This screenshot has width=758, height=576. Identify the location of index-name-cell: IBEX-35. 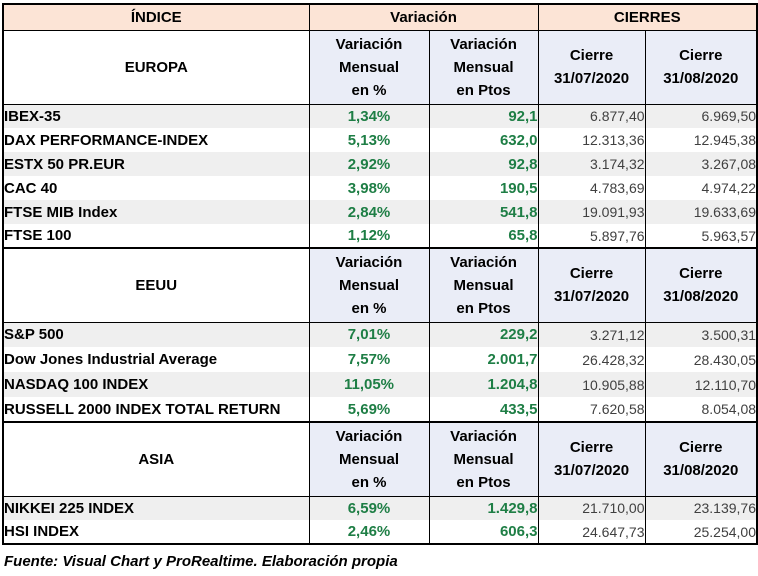
(156, 116).